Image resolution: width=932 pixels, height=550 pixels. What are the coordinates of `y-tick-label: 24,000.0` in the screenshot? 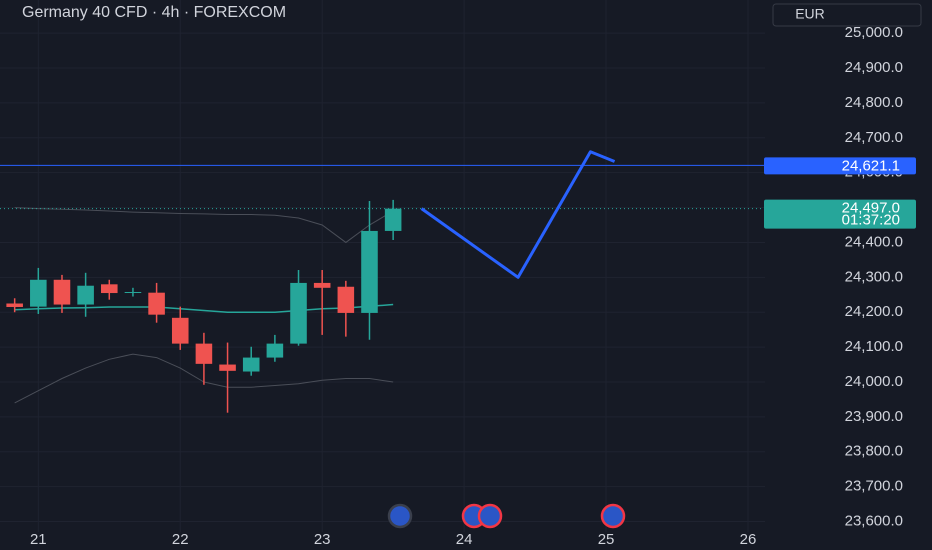 It's located at (874, 381).